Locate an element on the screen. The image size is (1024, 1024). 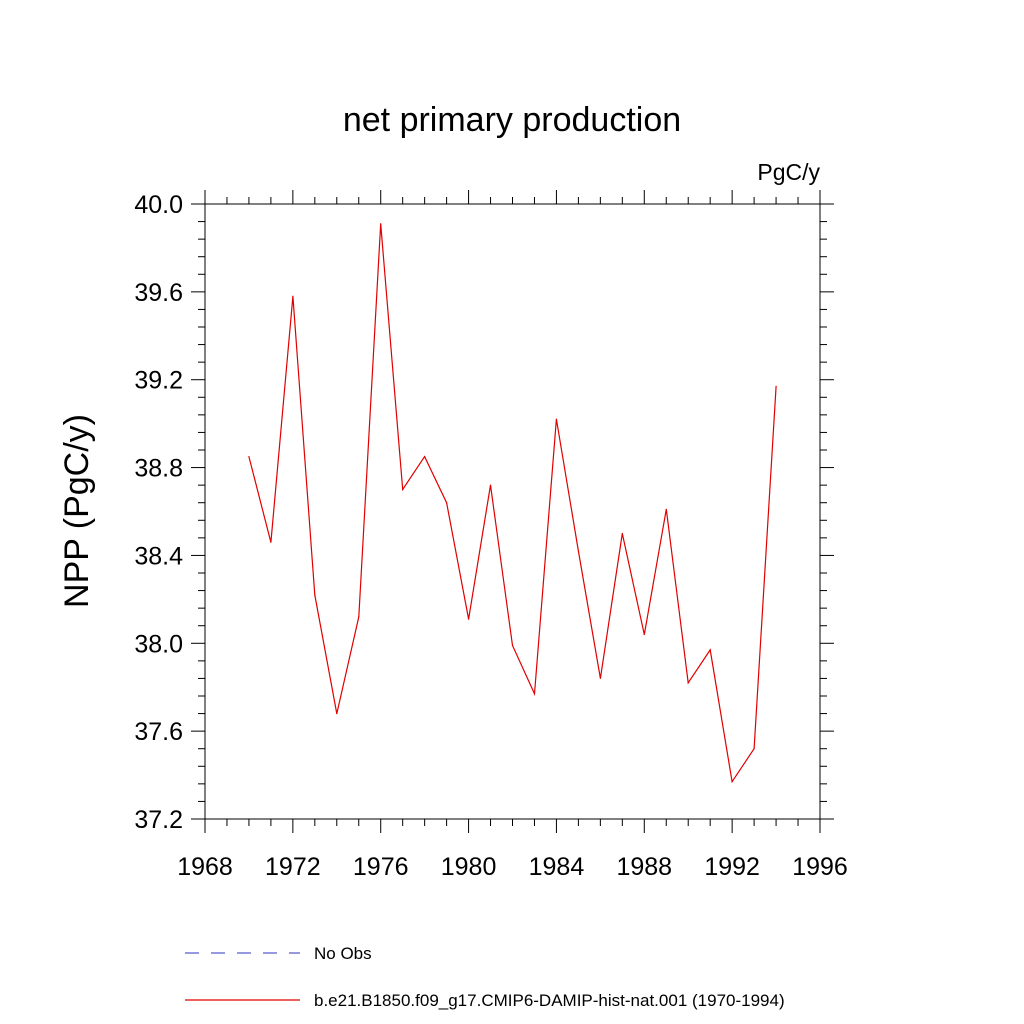
x-tick-label: 1968 is located at coordinates (205, 867).